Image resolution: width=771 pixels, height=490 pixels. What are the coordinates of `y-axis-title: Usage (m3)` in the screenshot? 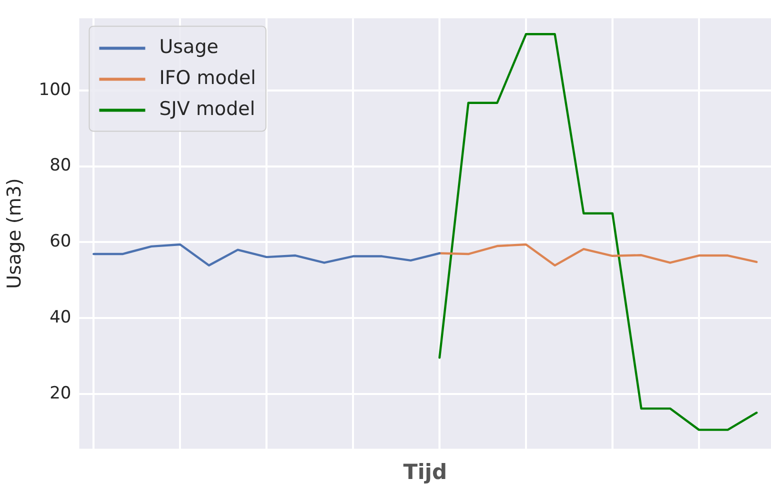 It's located at (14, 233).